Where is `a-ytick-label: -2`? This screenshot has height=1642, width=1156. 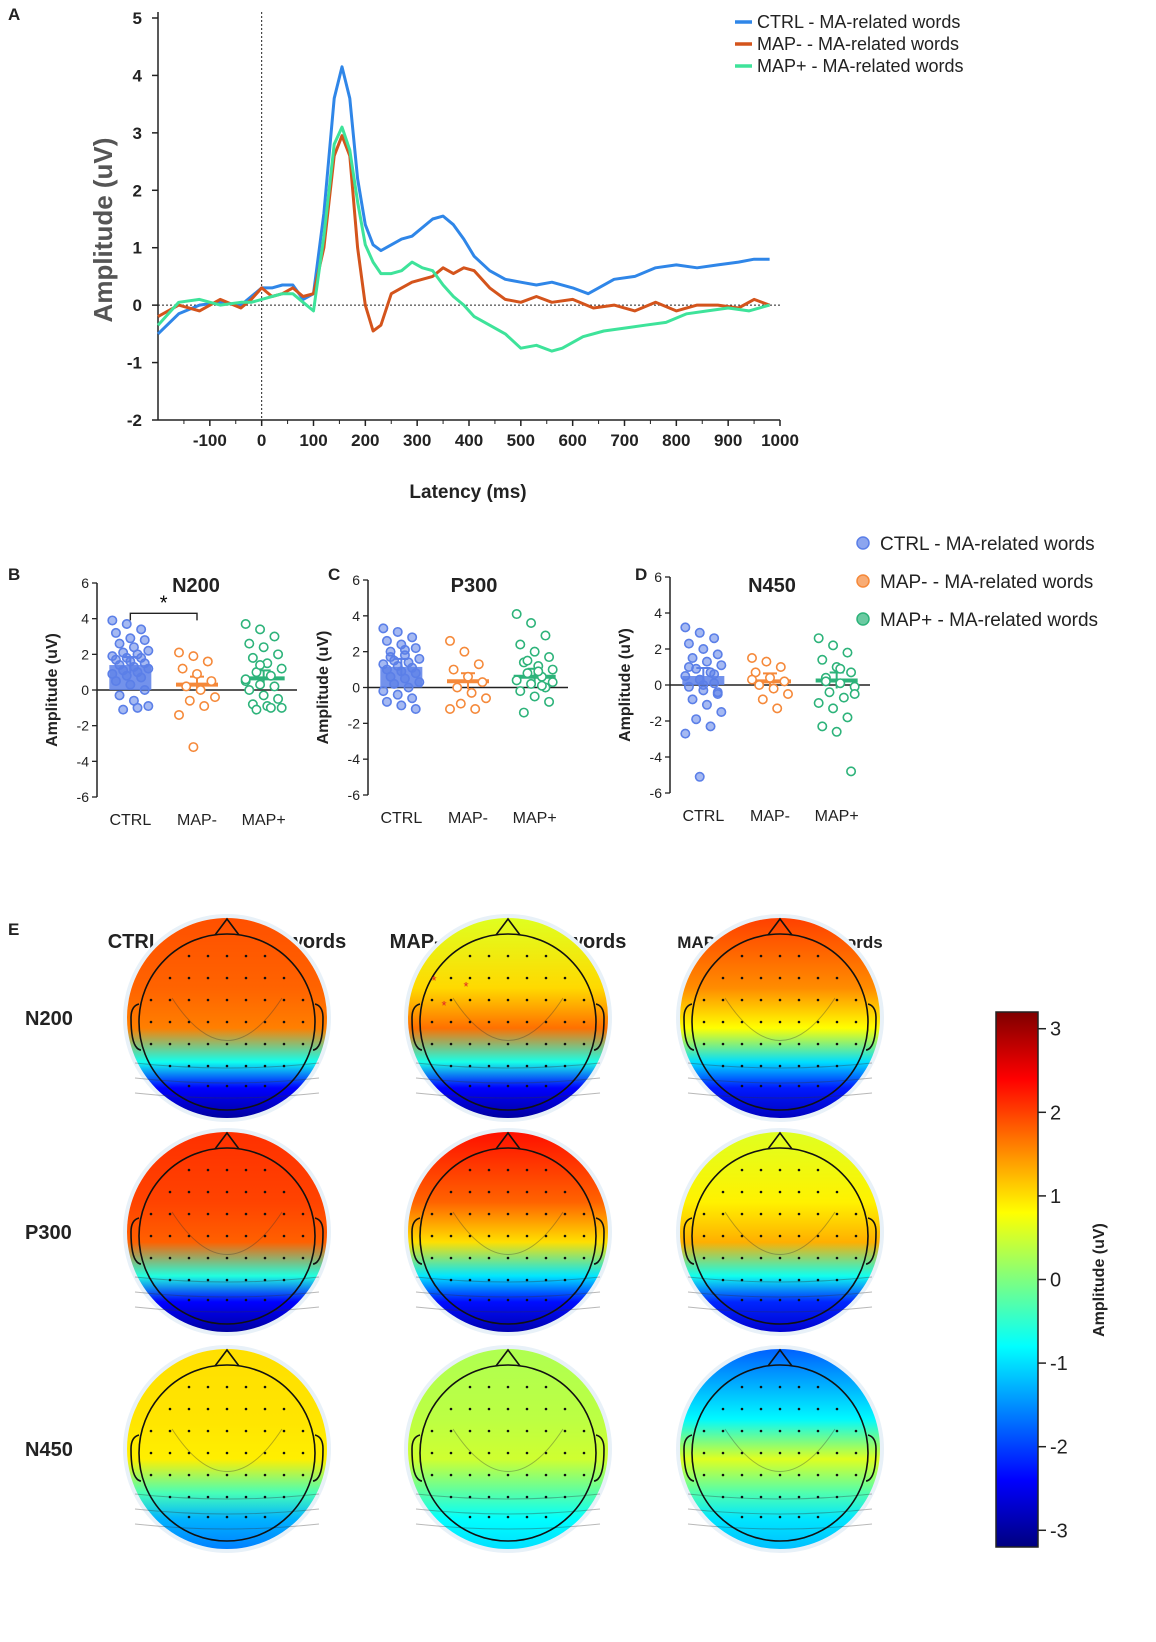
a-ytick-label: -2 is located at coordinates (134, 420).